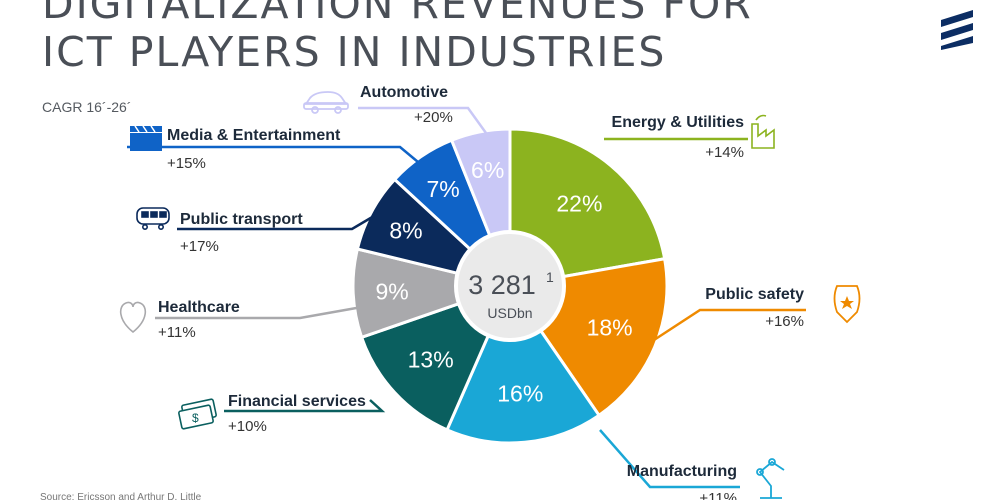 The image size is (1000, 503). I want to click on category-label: Media & Entertainment, so click(254, 135).